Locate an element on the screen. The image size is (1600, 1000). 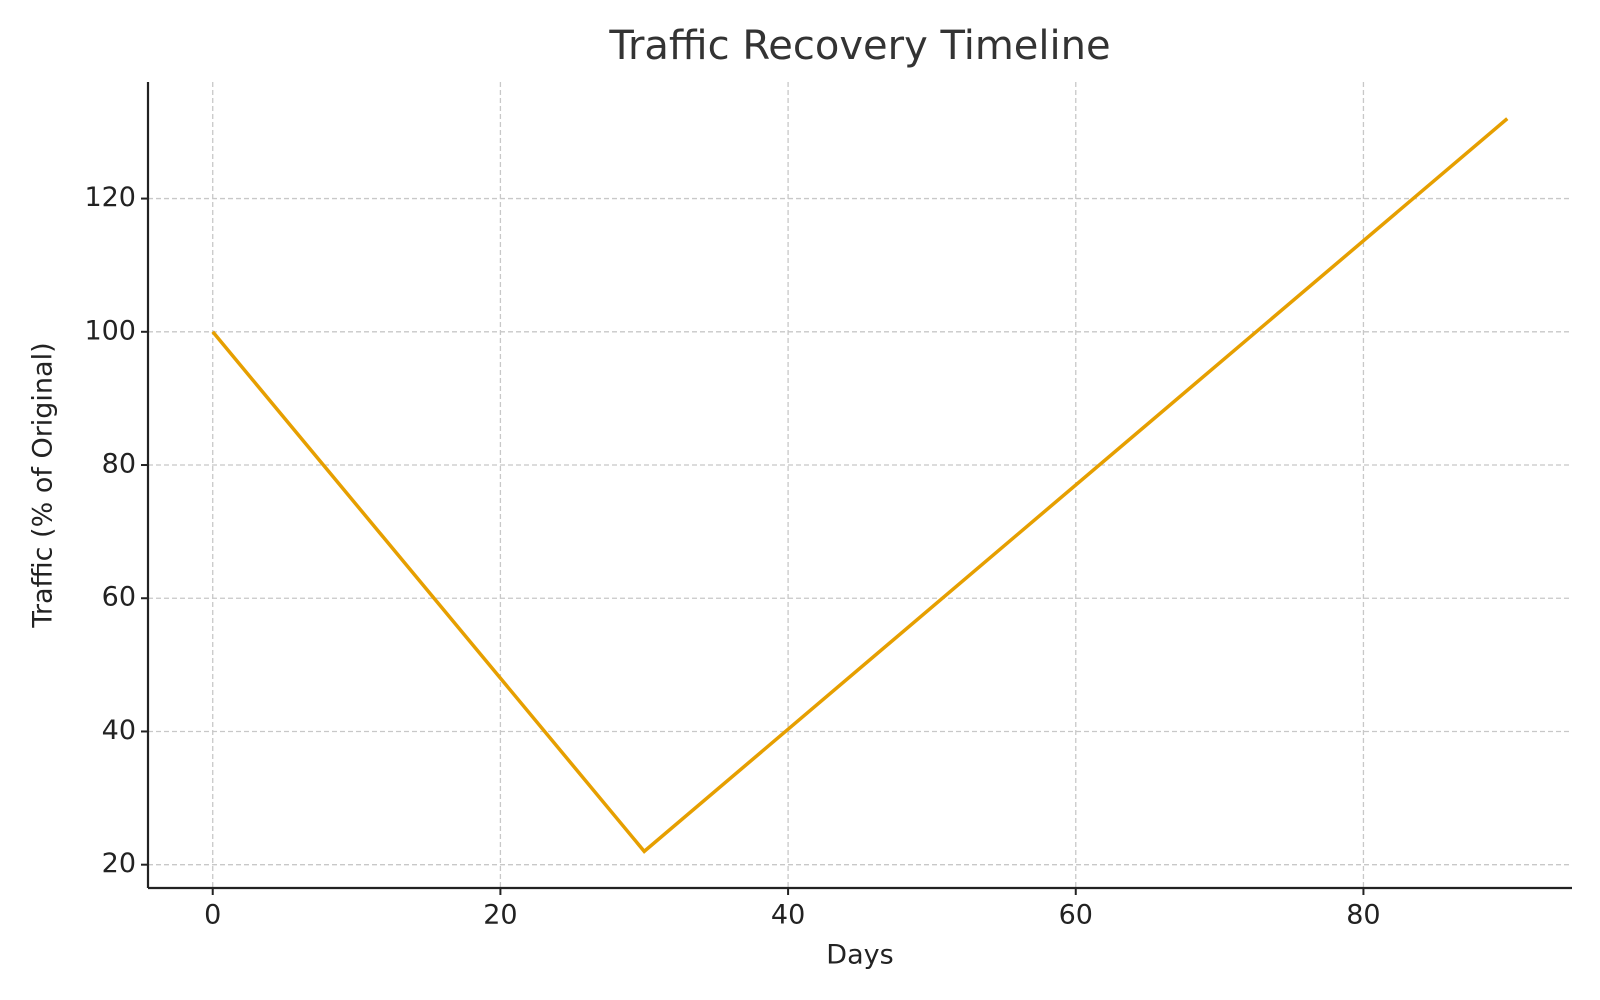
y-tick-label: 80 is located at coordinates (119, 464).